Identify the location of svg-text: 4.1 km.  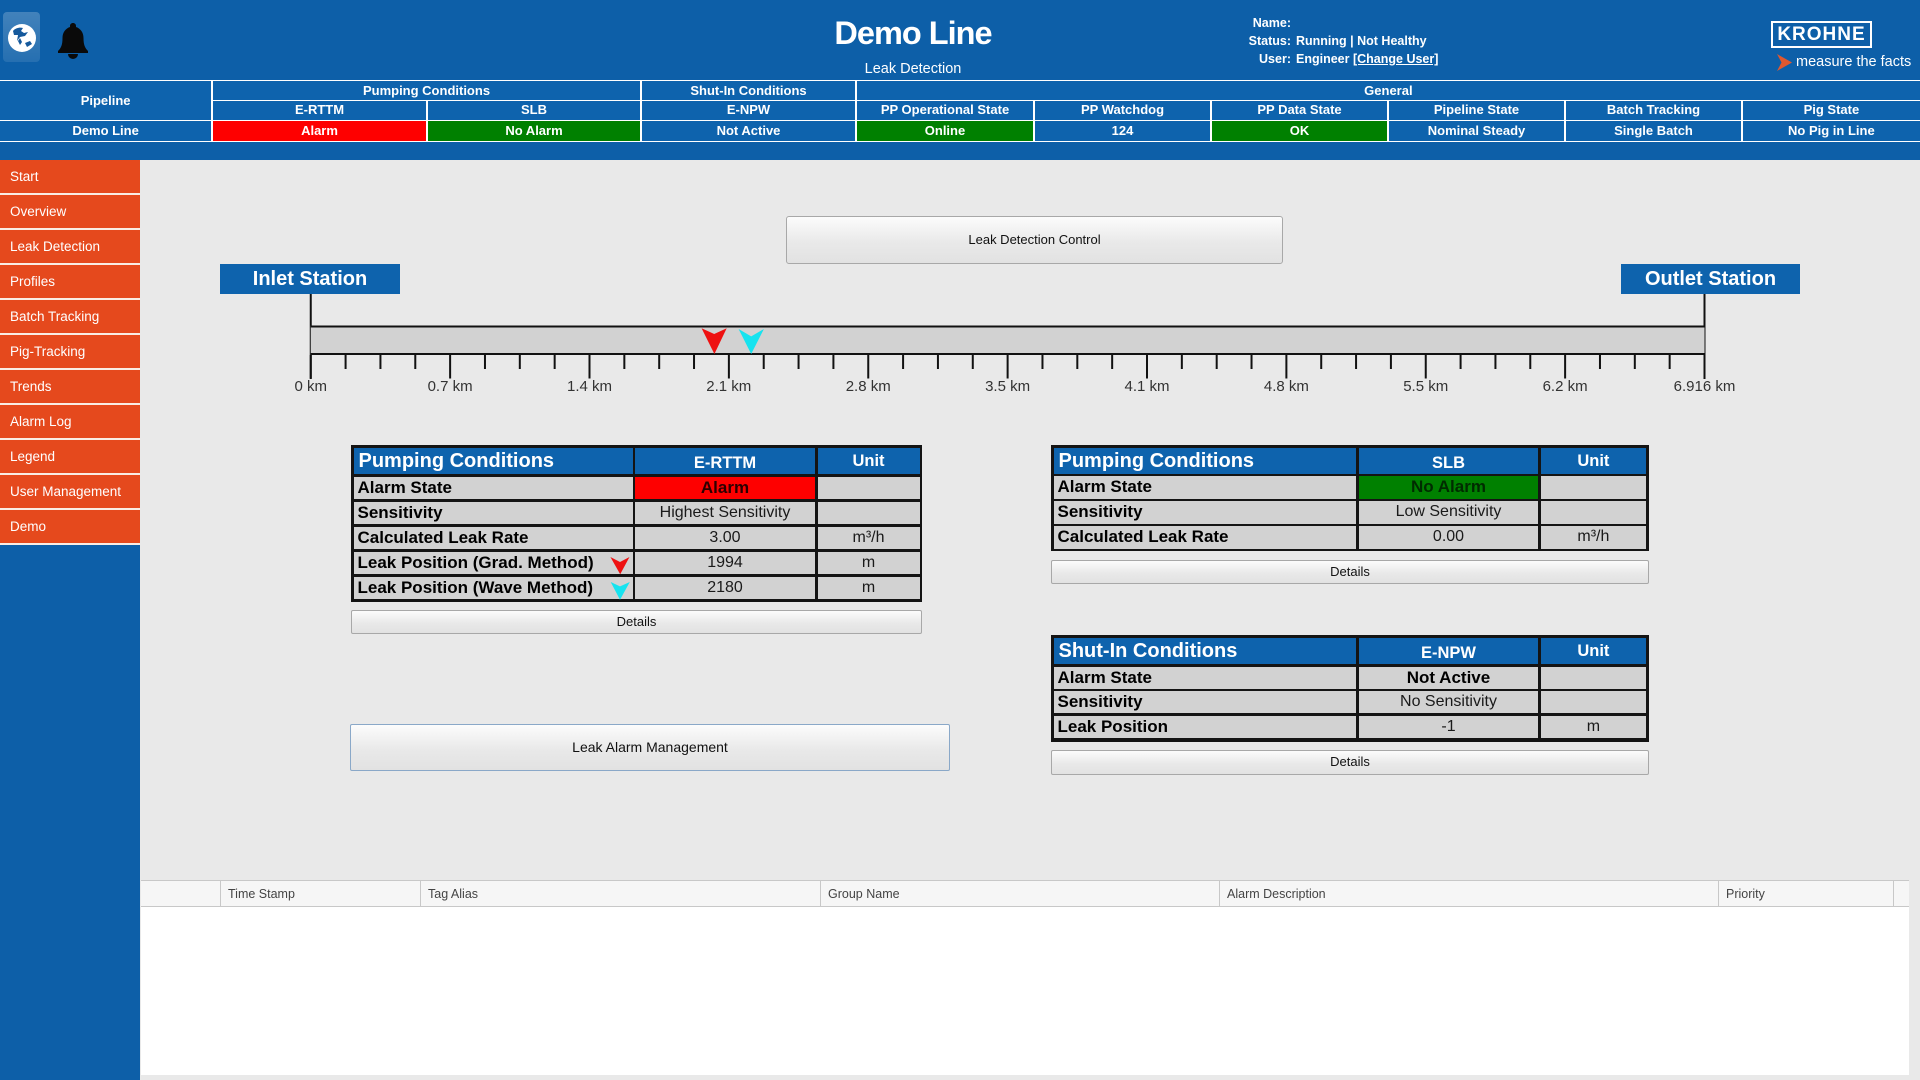
(1146, 386).